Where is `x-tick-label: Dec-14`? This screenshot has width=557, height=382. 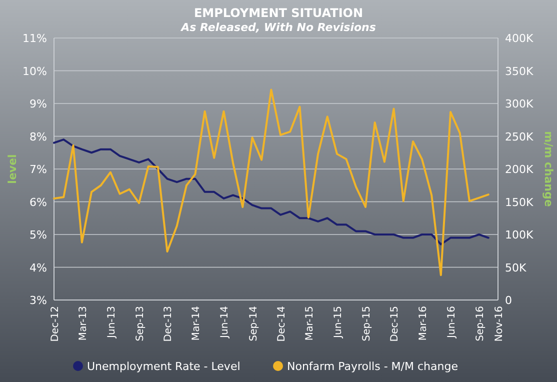
x-tick-label: Dec-14 is located at coordinates (282, 324).